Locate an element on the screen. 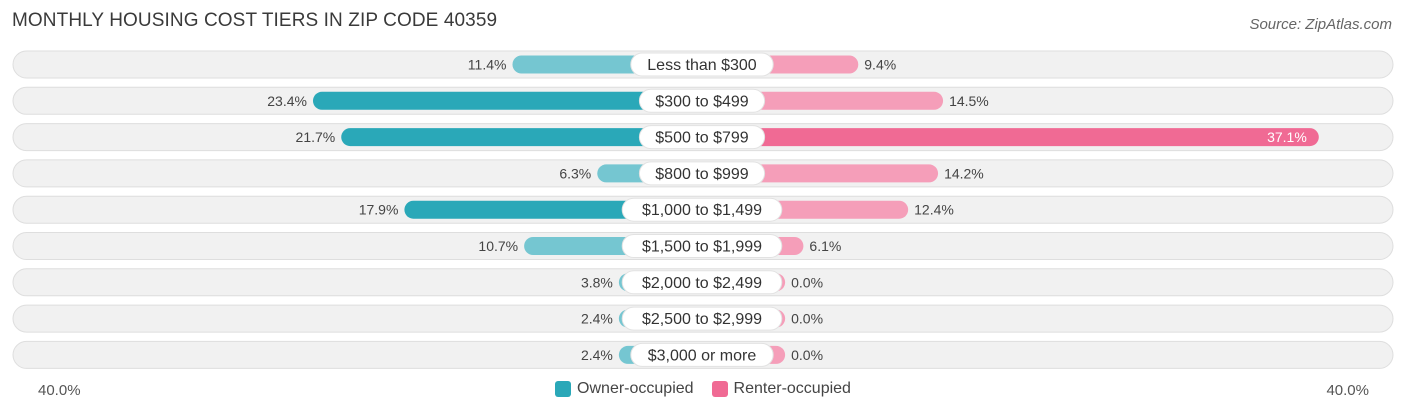  owner-value-label: 10.7% is located at coordinates (498, 246).